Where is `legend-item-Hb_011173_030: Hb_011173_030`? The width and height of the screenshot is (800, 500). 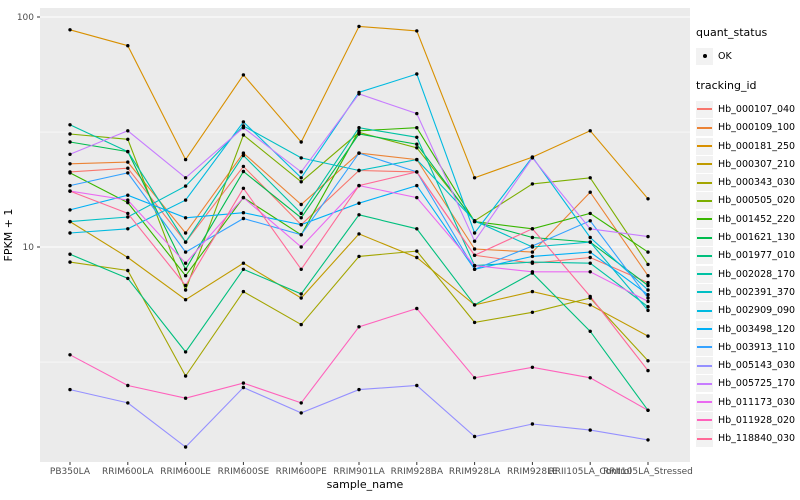
legend-item-Hb_011173_030: Hb_011173_030 is located at coordinates (748, 402).